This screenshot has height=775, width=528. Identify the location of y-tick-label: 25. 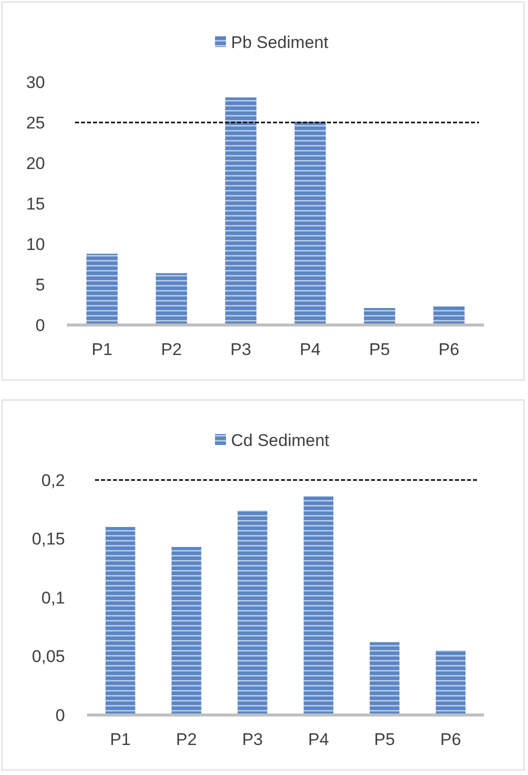
(35, 122).